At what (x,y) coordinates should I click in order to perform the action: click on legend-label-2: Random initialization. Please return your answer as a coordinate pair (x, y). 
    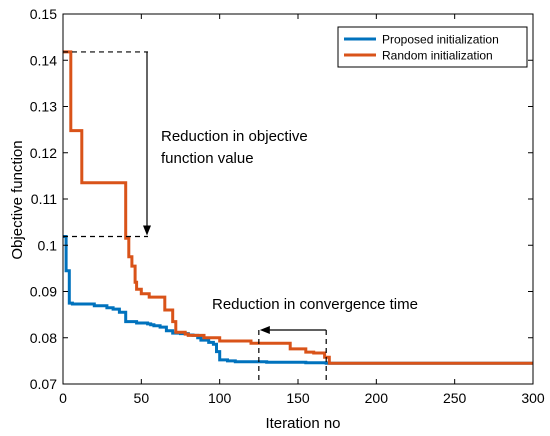
    Looking at the image, I should click on (437, 56).